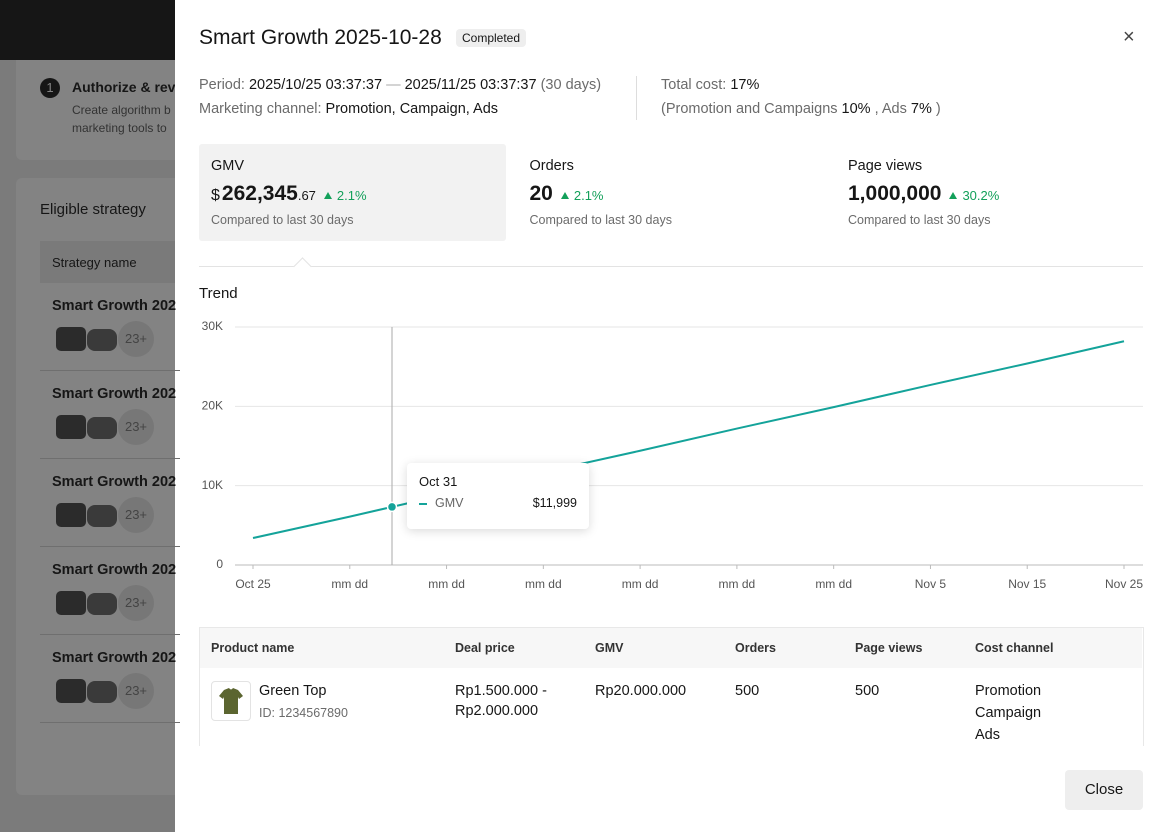 The image size is (1164, 832). What do you see at coordinates (501, 691) in the screenshot?
I see `deal-price: Rp1.500.000 -` at bounding box center [501, 691].